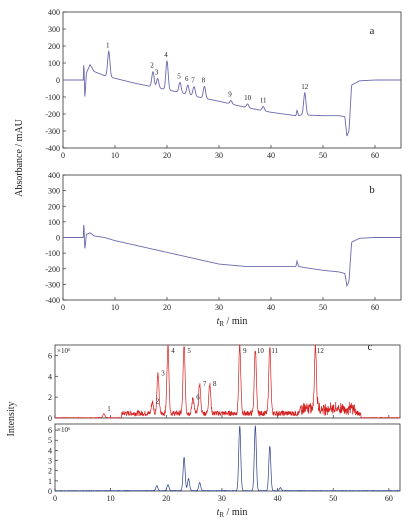  Describe the element at coordinates (323, 155) in the screenshot. I see `panel-a-xtick-label: 50` at that location.